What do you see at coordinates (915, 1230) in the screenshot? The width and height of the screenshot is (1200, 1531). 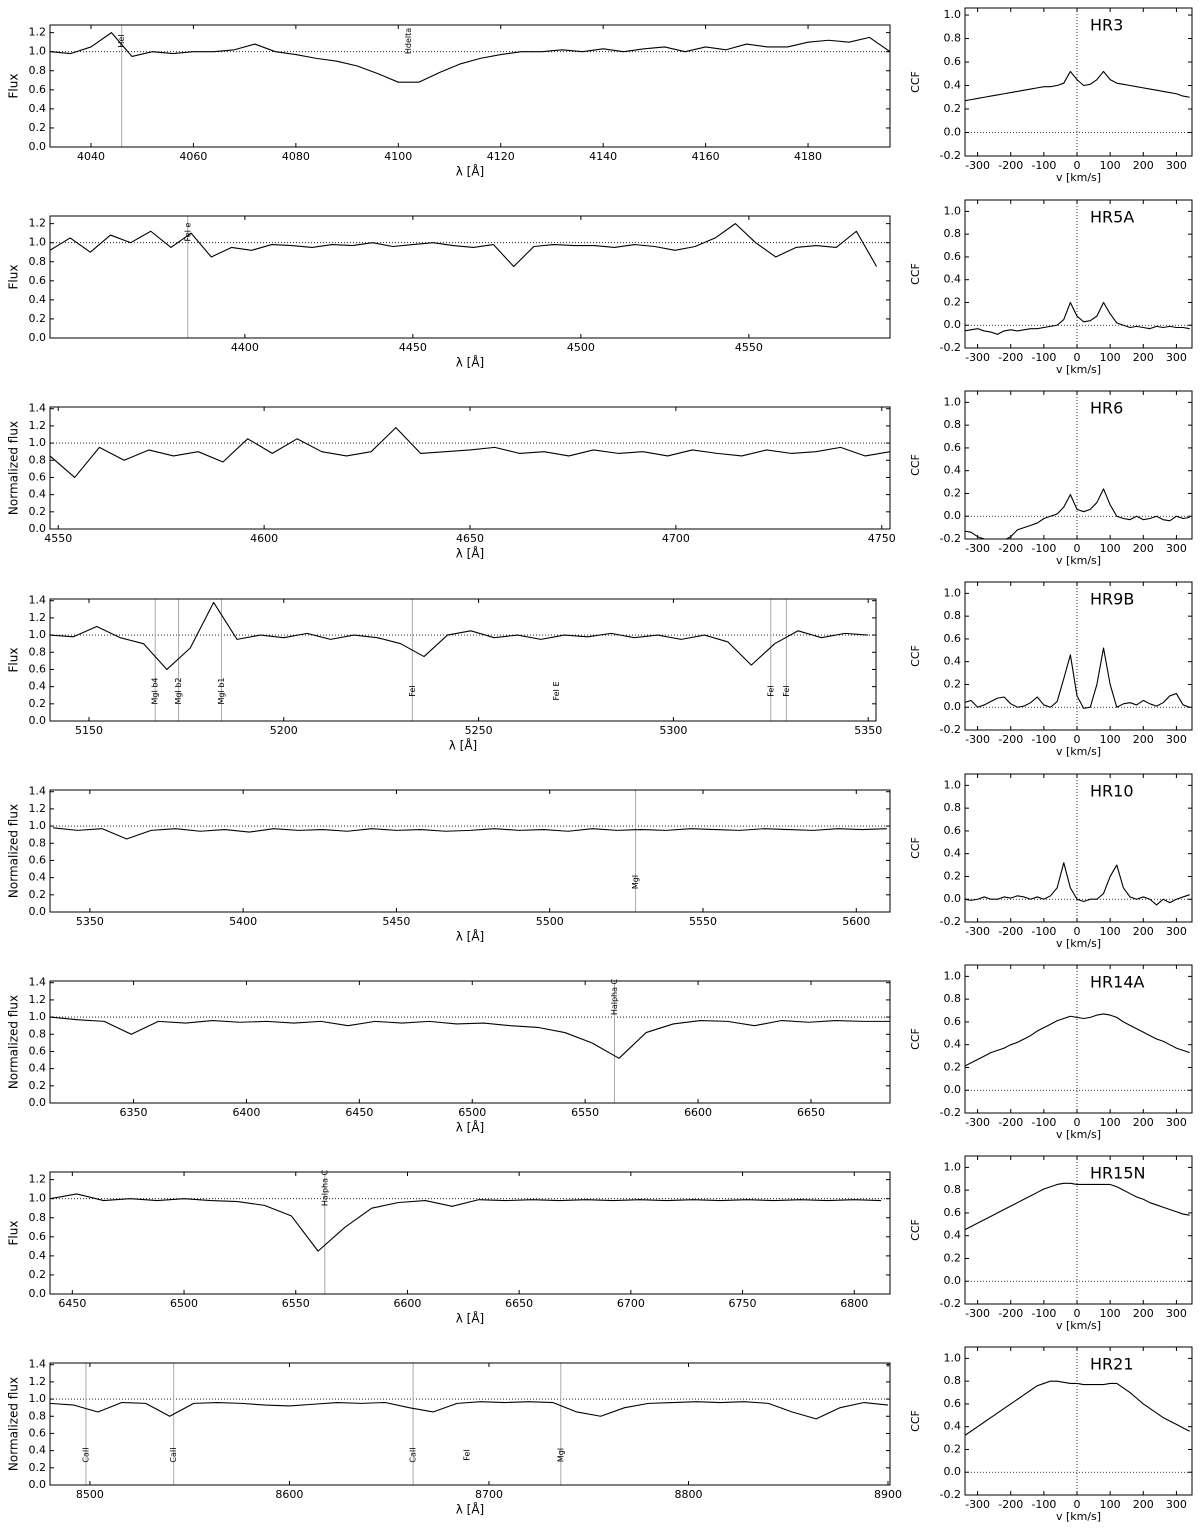 I see `y-axis-label: CCF` at bounding box center [915, 1230].